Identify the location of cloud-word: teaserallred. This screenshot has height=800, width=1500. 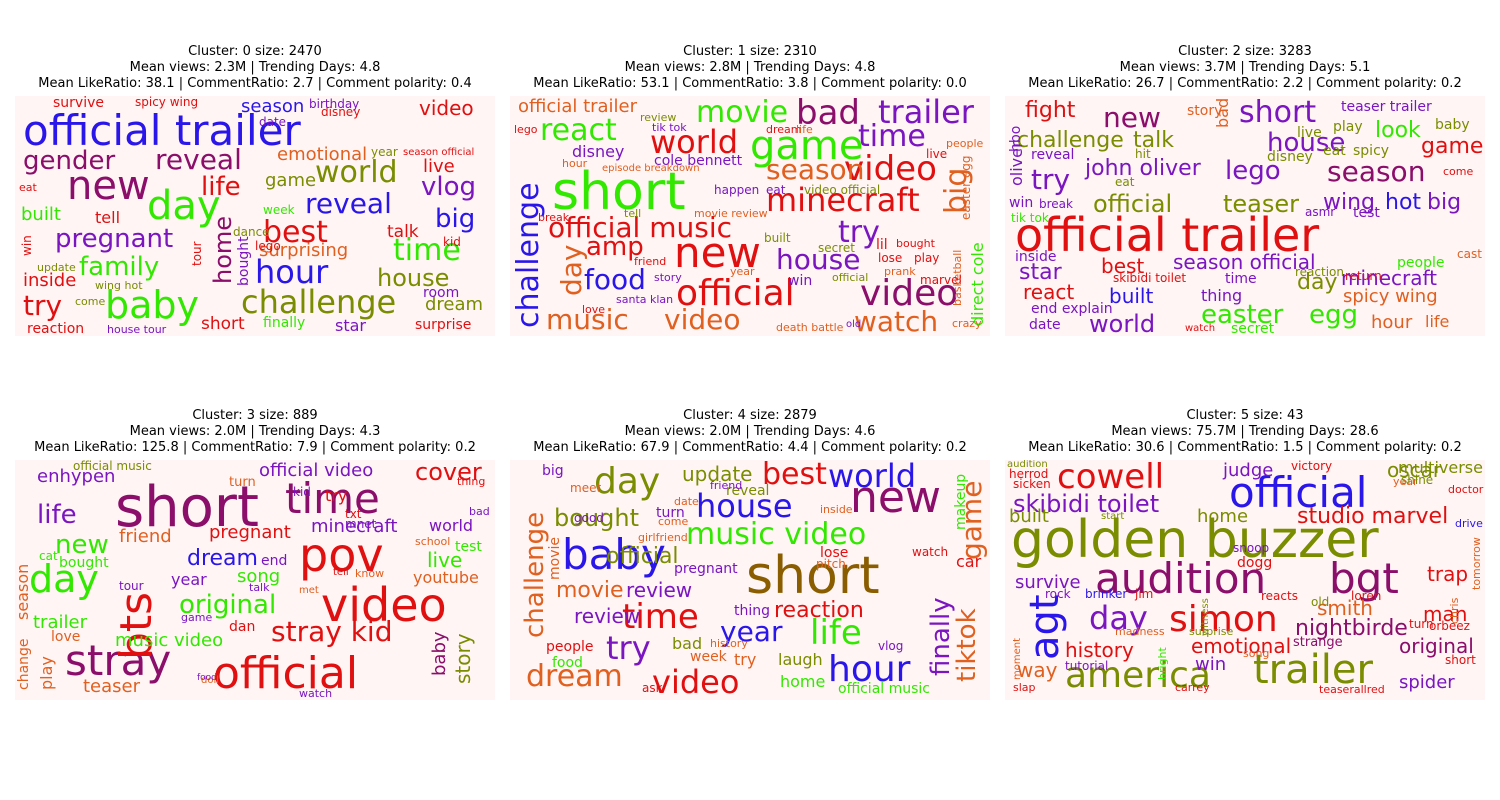
(1352, 689).